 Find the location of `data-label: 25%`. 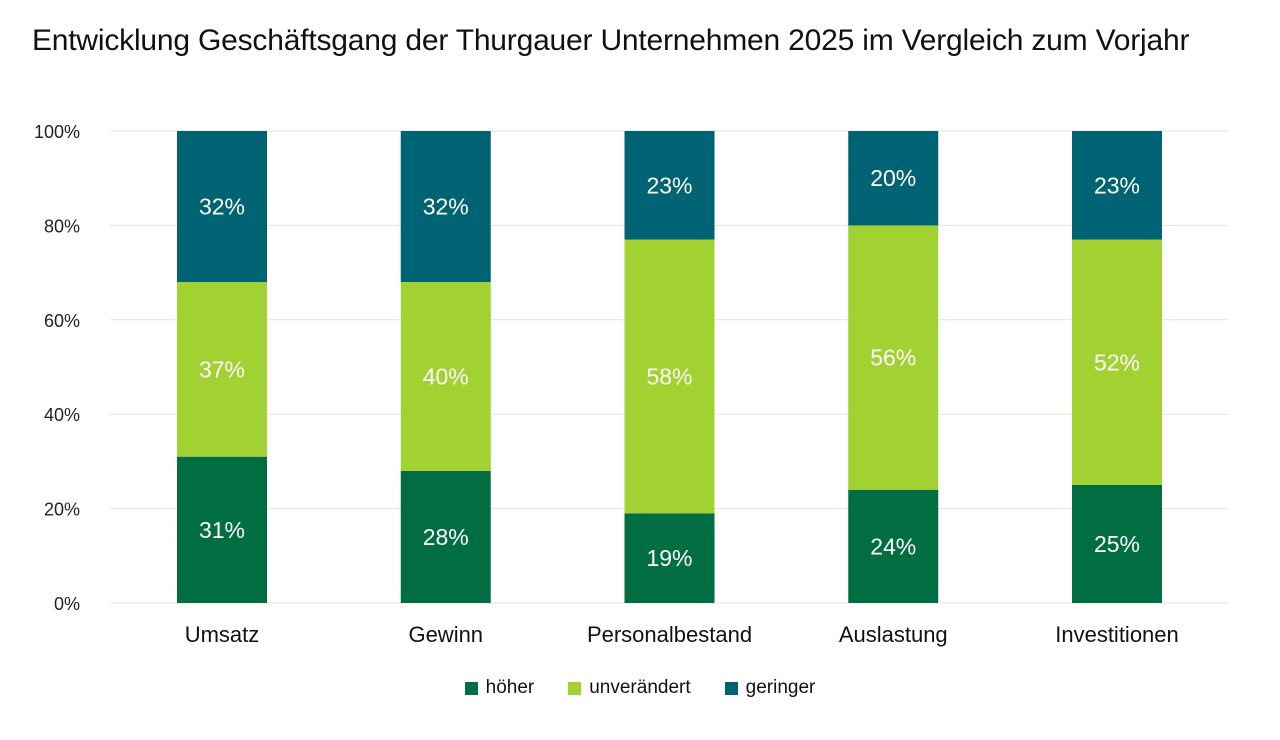

data-label: 25% is located at coordinates (1117, 544).